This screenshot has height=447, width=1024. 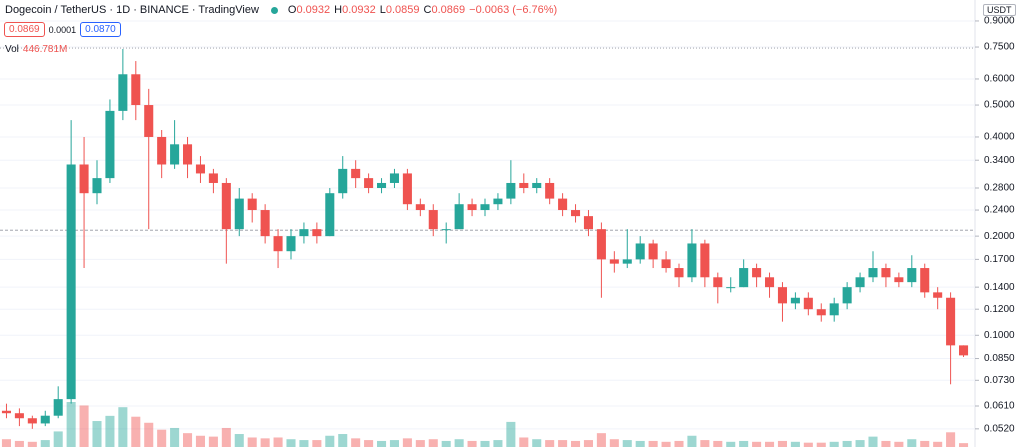 I want to click on quote-row: 0.0869 0.0001 0.0870, so click(x=62, y=29).